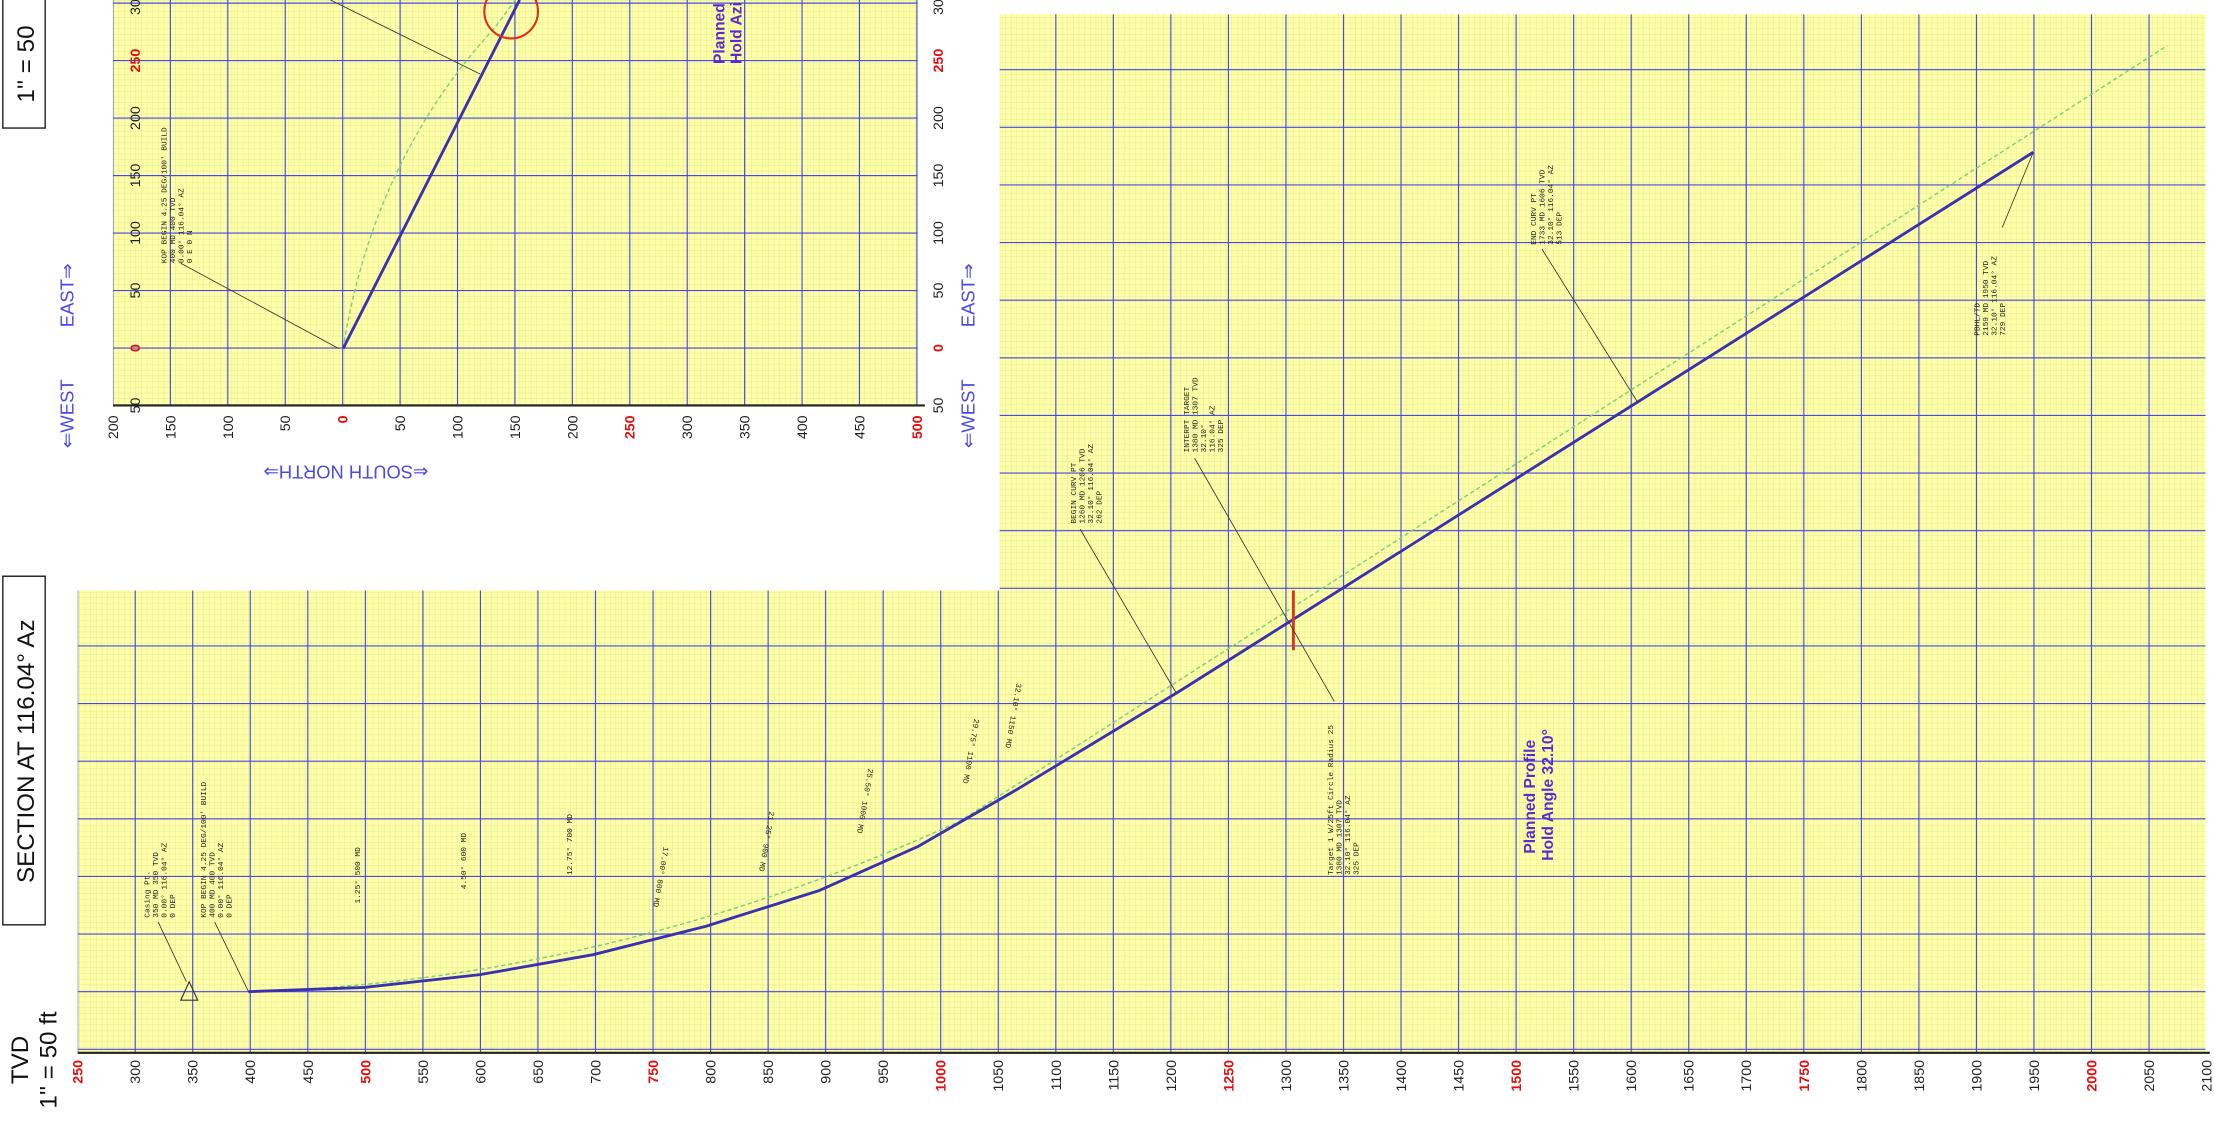 Image resolution: width=2214 pixels, height=1124 pixels. What do you see at coordinates (1561, 228) in the screenshot?
I see `annotation: 513 DEP` at bounding box center [1561, 228].